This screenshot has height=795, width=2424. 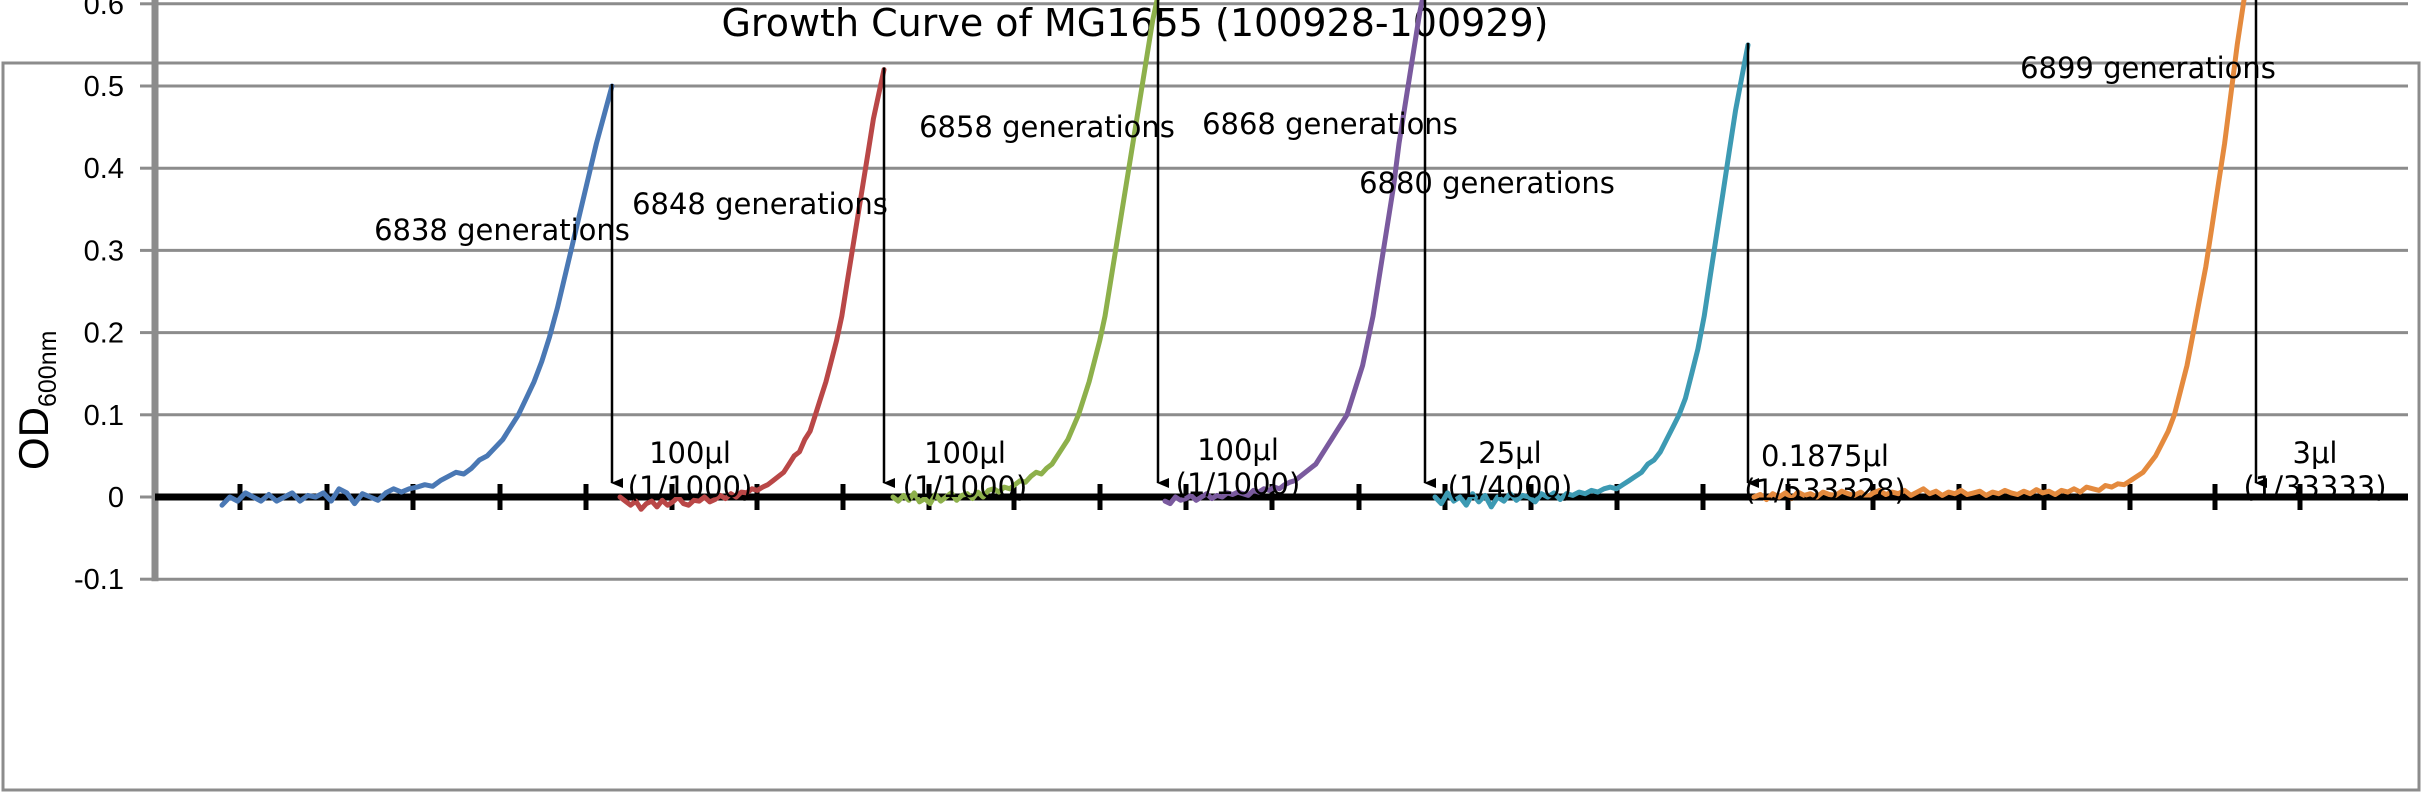 I want to click on volume-label-4: 25μl, so click(x=1509, y=453).